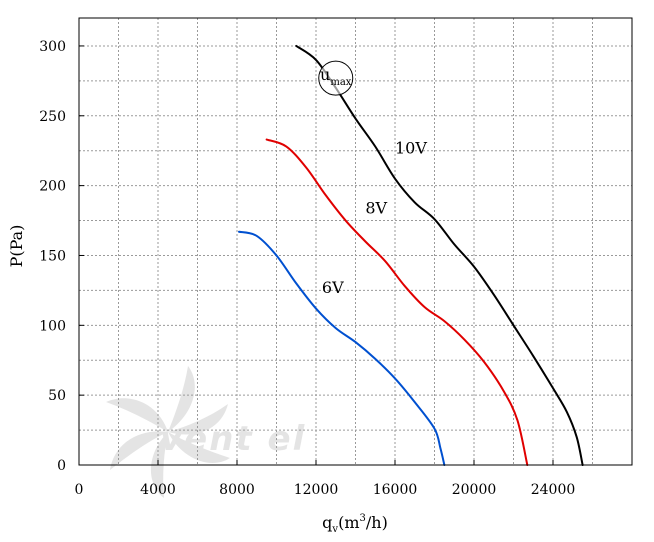 The image size is (654, 542). What do you see at coordinates (237, 490) in the screenshot?
I see `x-tick-label: 8000` at bounding box center [237, 490].